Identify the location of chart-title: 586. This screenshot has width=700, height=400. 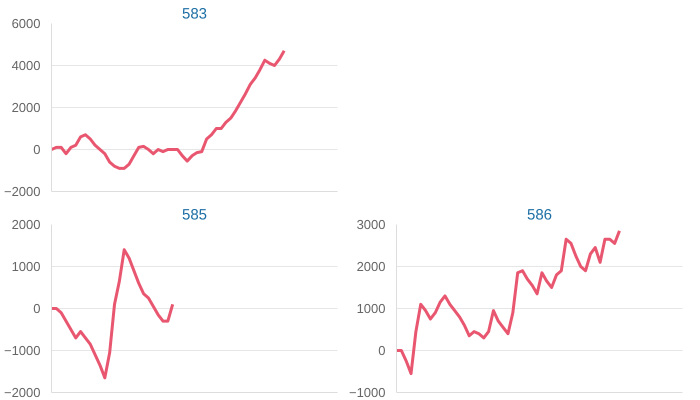
(539, 215).